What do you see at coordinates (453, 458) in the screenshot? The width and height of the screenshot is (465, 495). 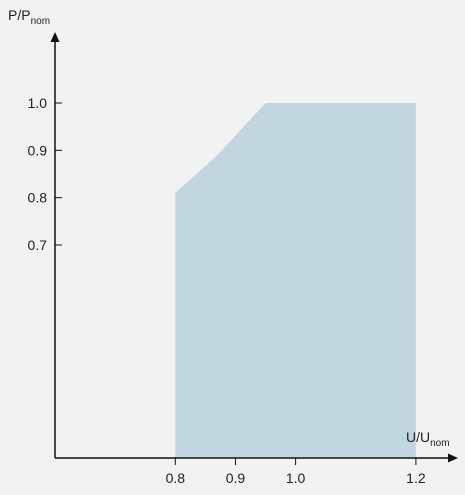 I see `x-axis-arrow` at bounding box center [453, 458].